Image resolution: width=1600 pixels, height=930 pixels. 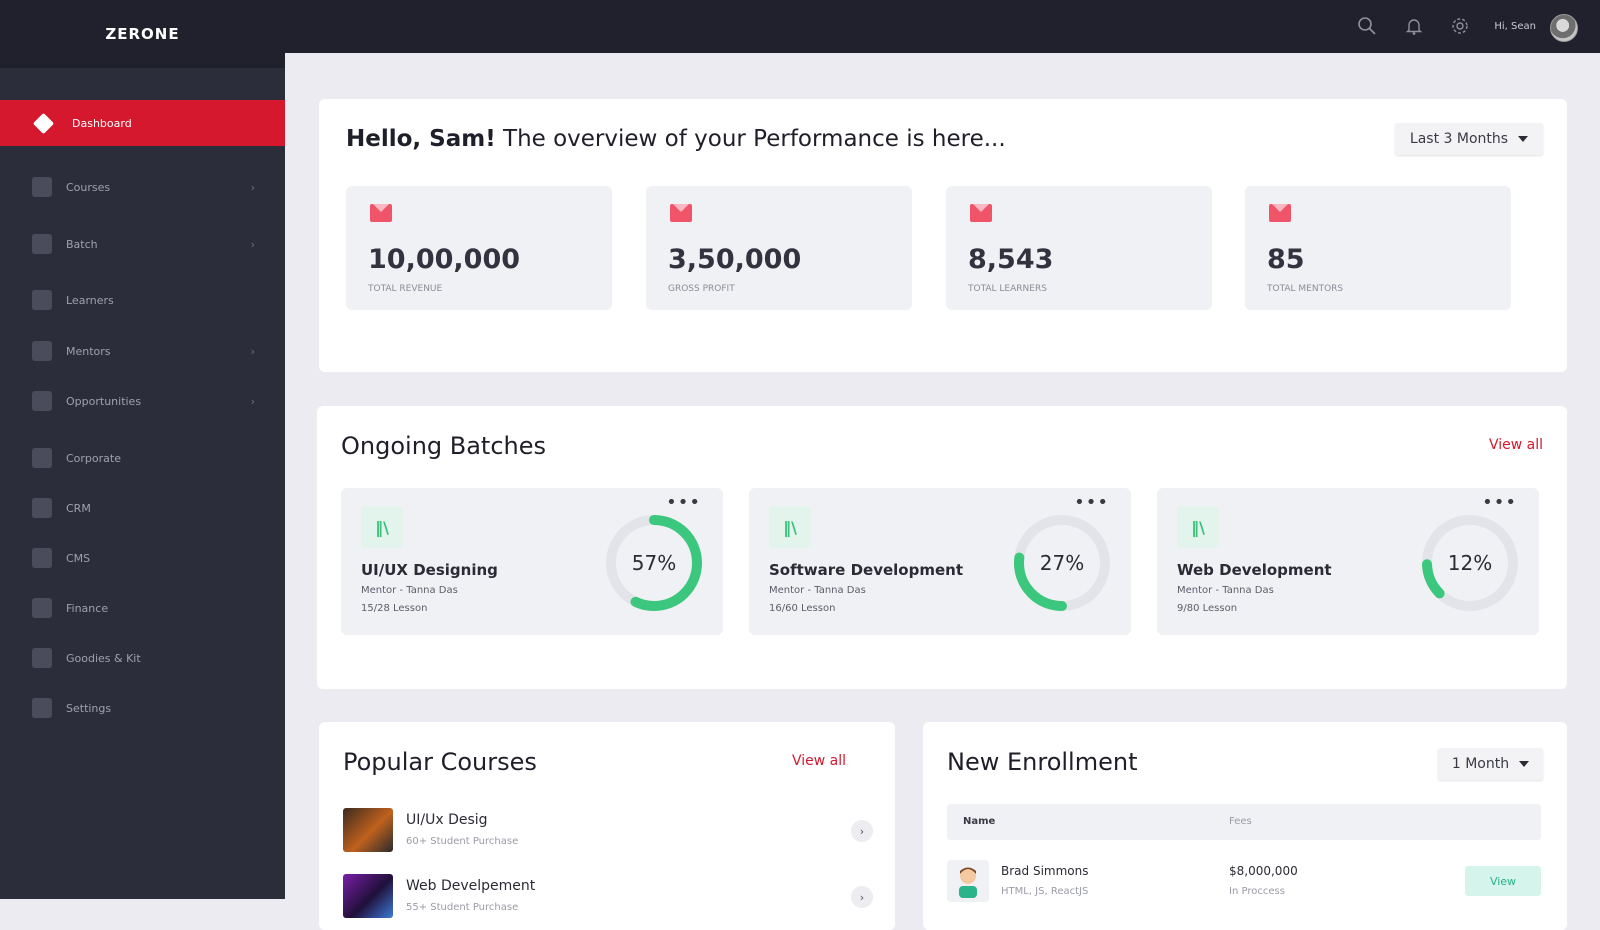 What do you see at coordinates (89, 708) in the screenshot?
I see `sidebar-item-label: Settings` at bounding box center [89, 708].